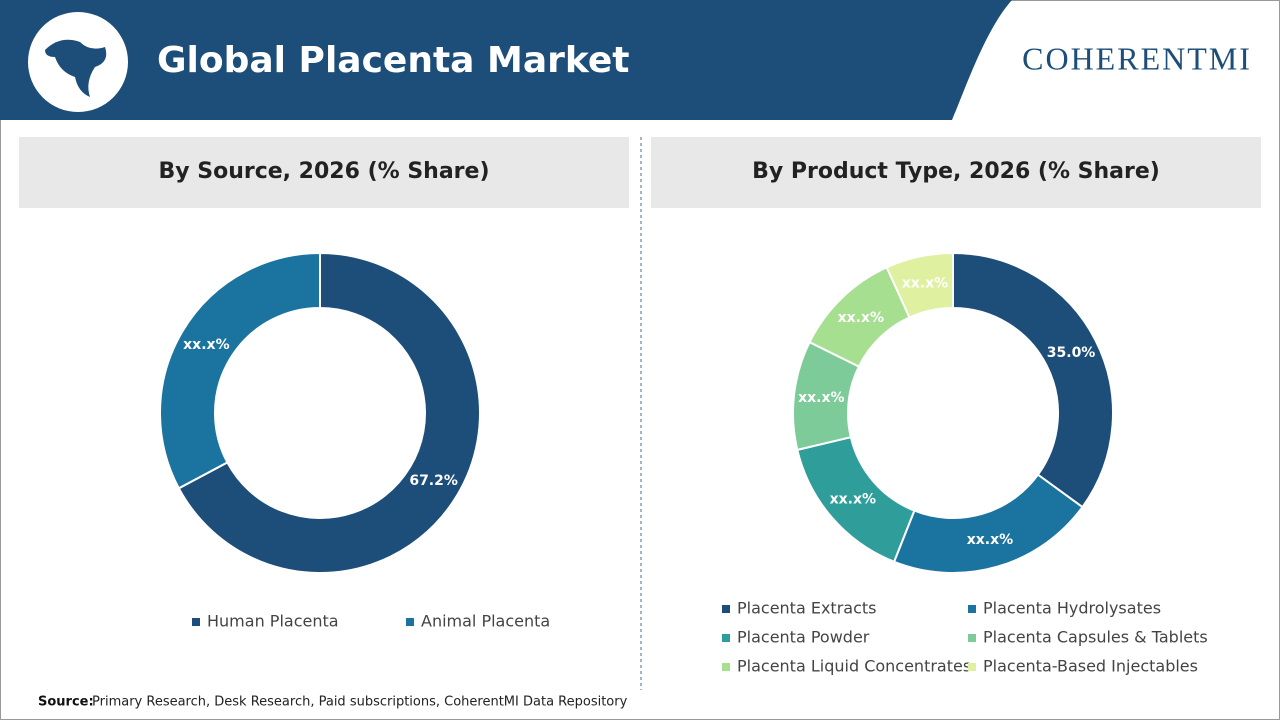  Describe the element at coordinates (433, 481) in the screenshot. I see `data-label: 67.2%` at that location.